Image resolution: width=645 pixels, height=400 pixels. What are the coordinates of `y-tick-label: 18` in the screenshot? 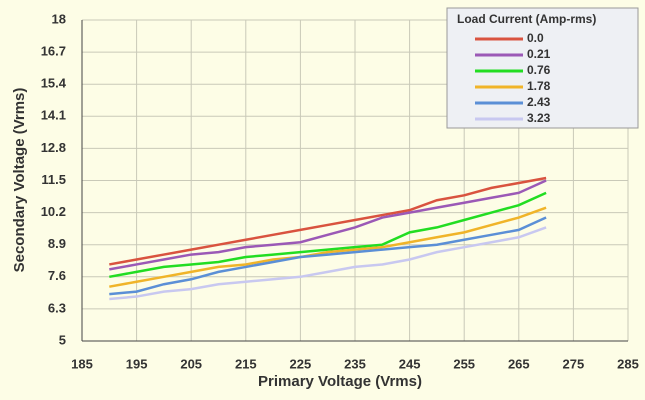 It's located at (59, 18).